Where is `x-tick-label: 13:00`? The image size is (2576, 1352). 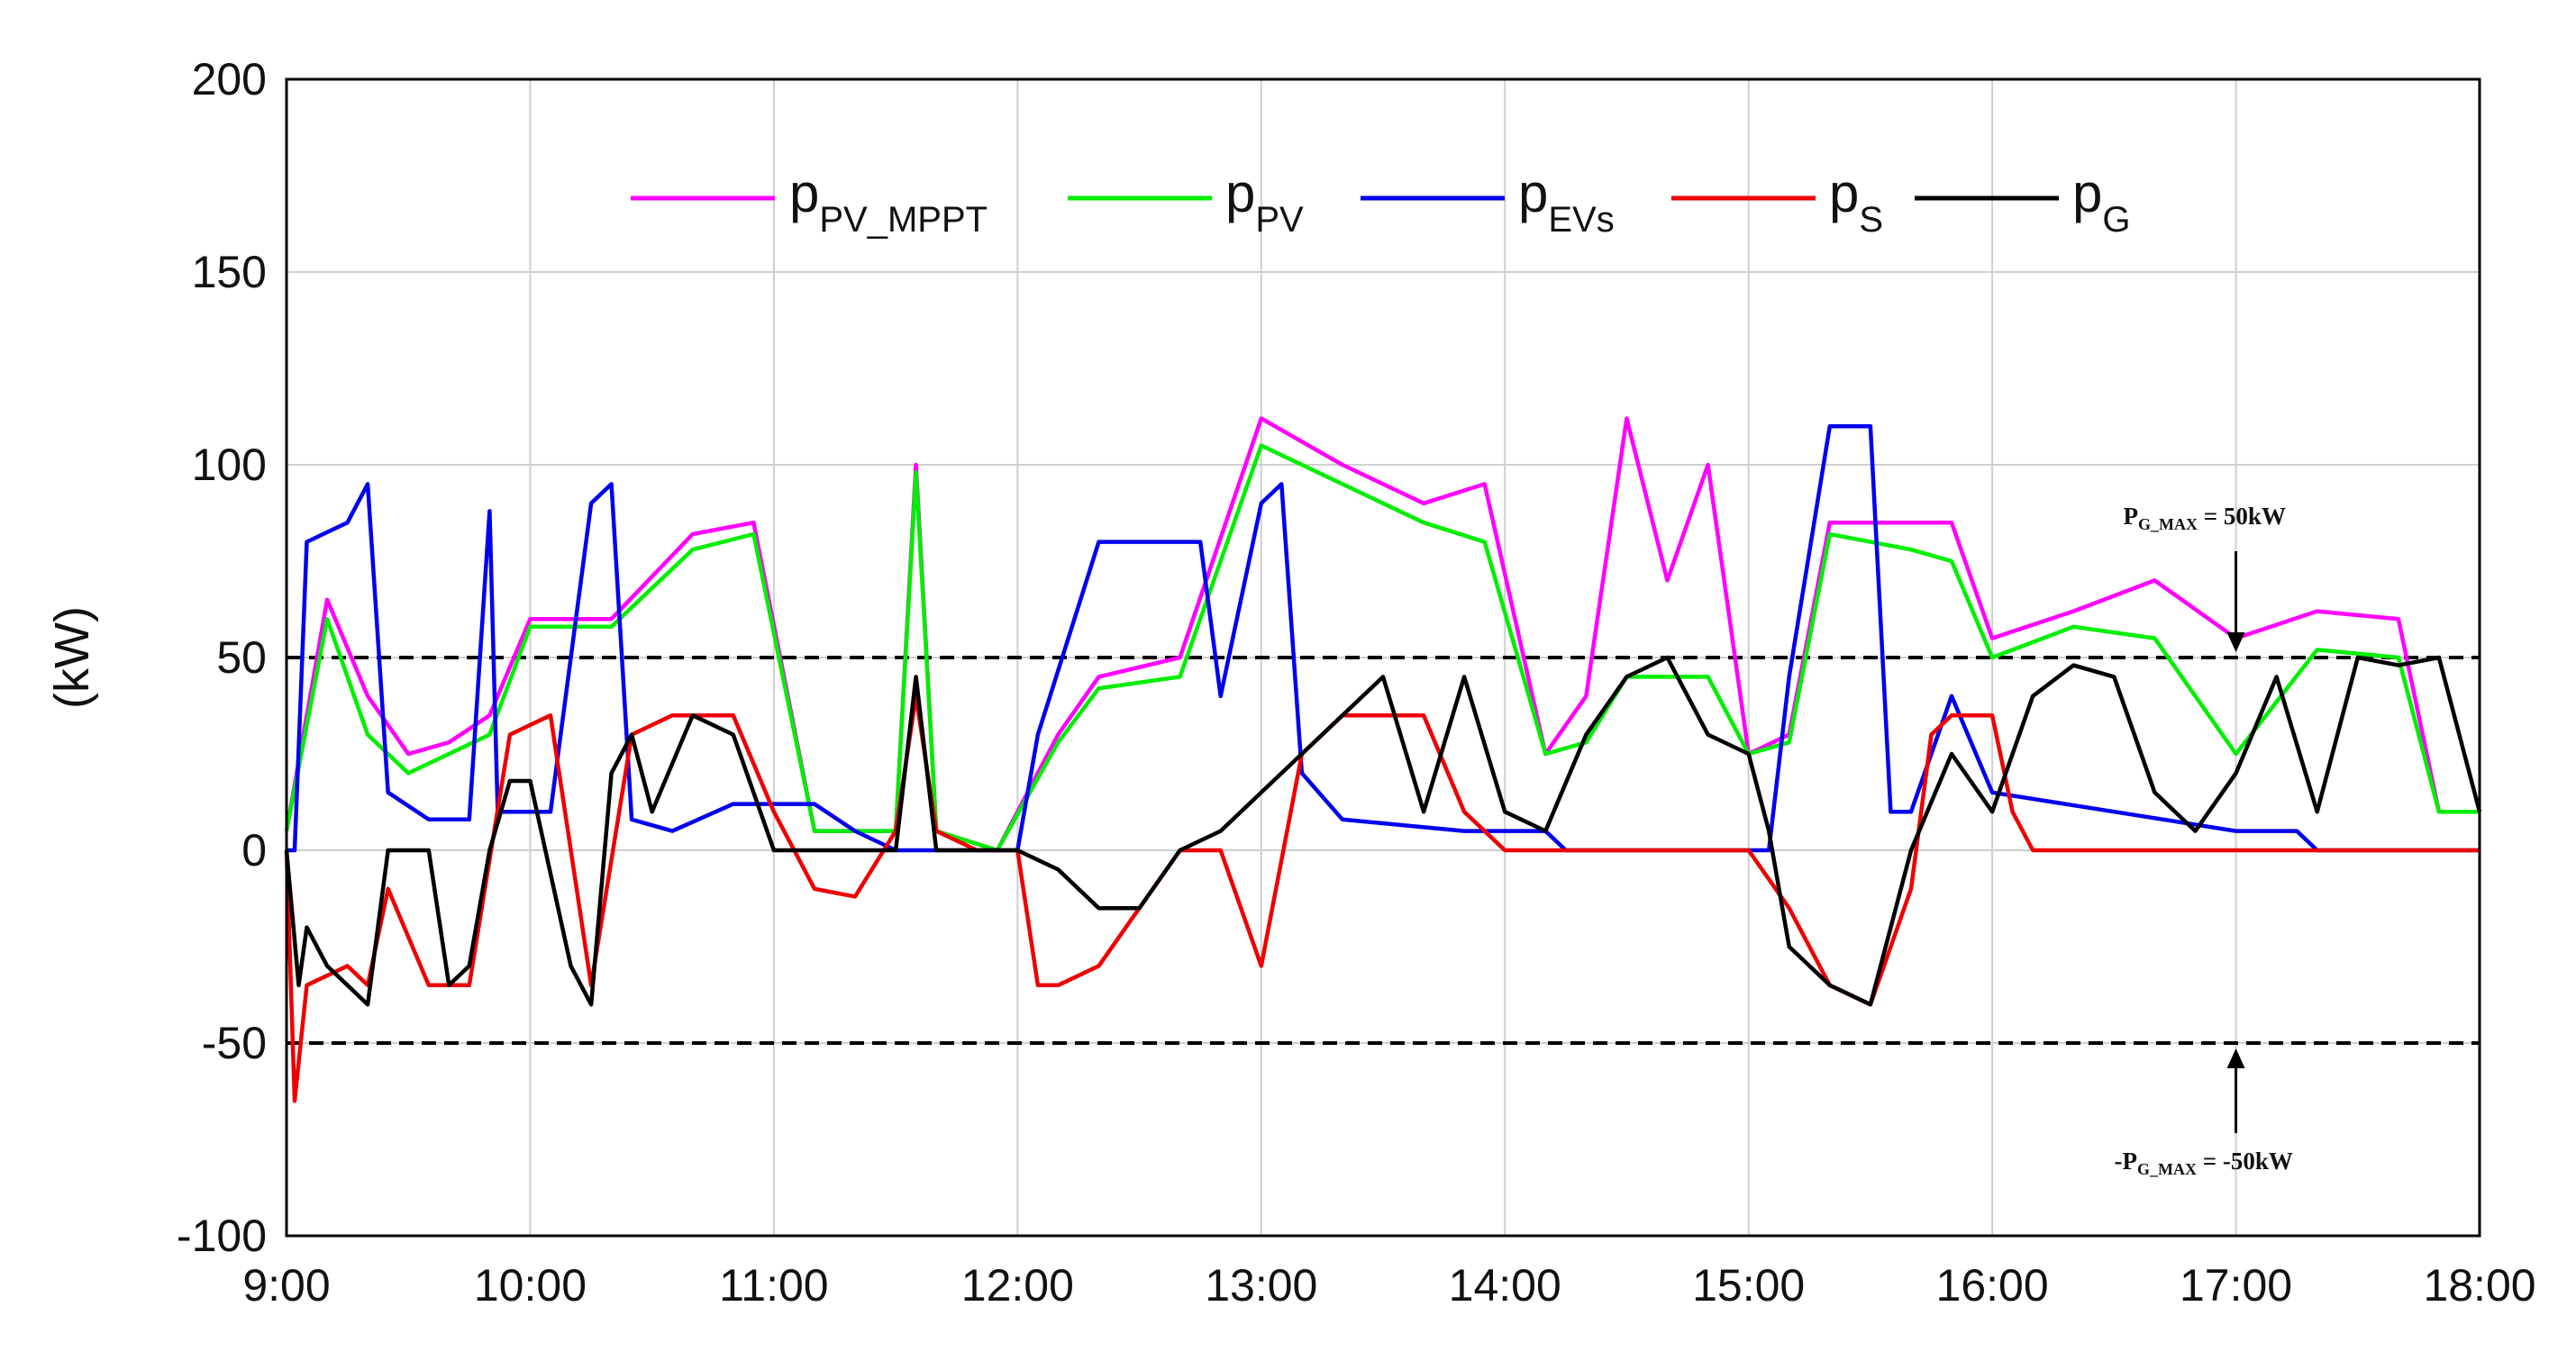 x-tick-label: 13:00 is located at coordinates (1261, 1285).